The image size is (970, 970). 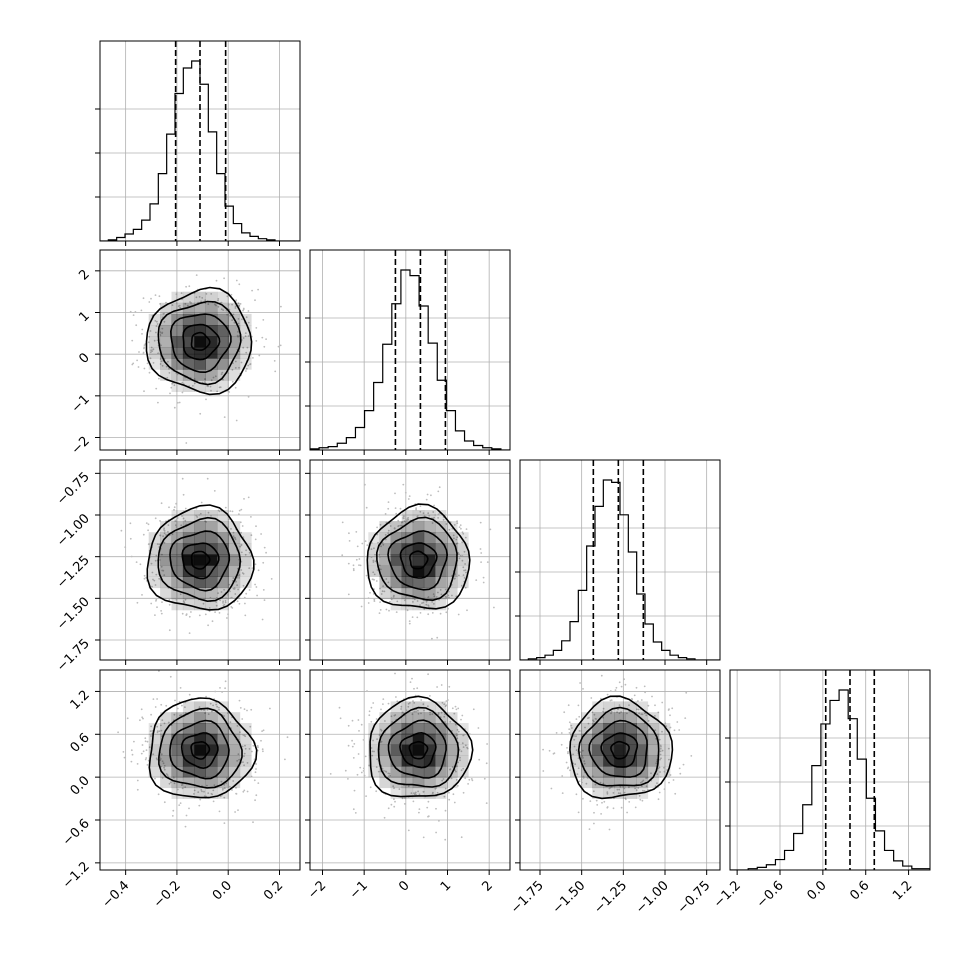 What do you see at coordinates (902, 890) in the screenshot?
I see `x-tick-label: 1.2` at bounding box center [902, 890].